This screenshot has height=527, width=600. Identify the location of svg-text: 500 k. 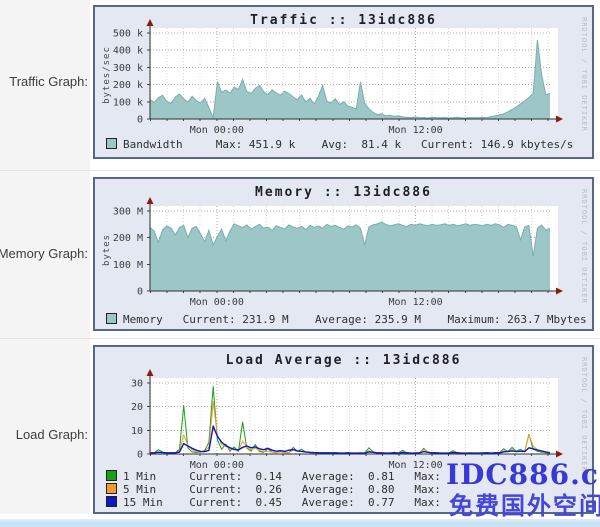
(128, 34).